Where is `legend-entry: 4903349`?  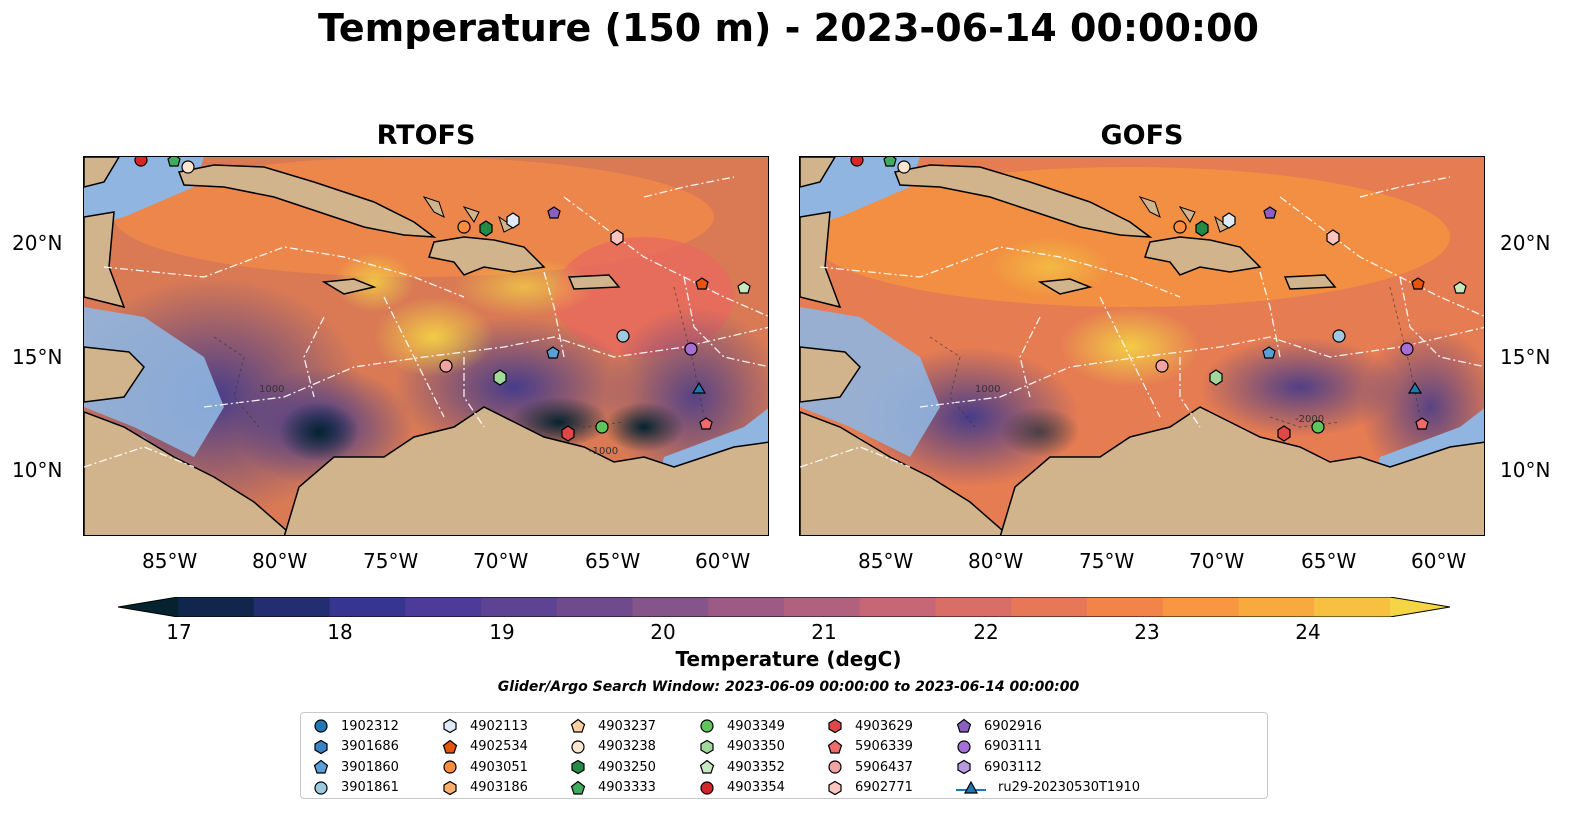 legend-entry: 4903349 is located at coordinates (742, 726).